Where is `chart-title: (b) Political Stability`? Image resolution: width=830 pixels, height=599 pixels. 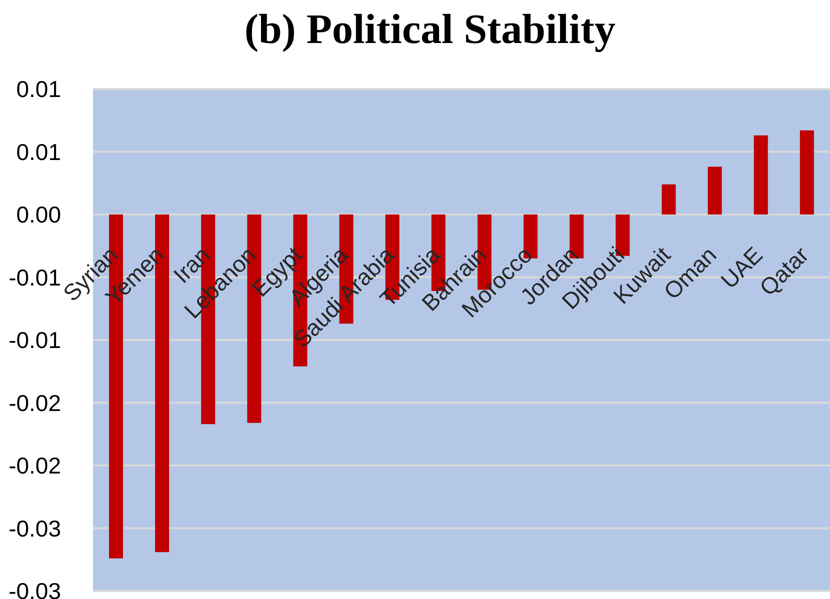
chart-title: (b) Political Stability is located at coordinates (430, 30).